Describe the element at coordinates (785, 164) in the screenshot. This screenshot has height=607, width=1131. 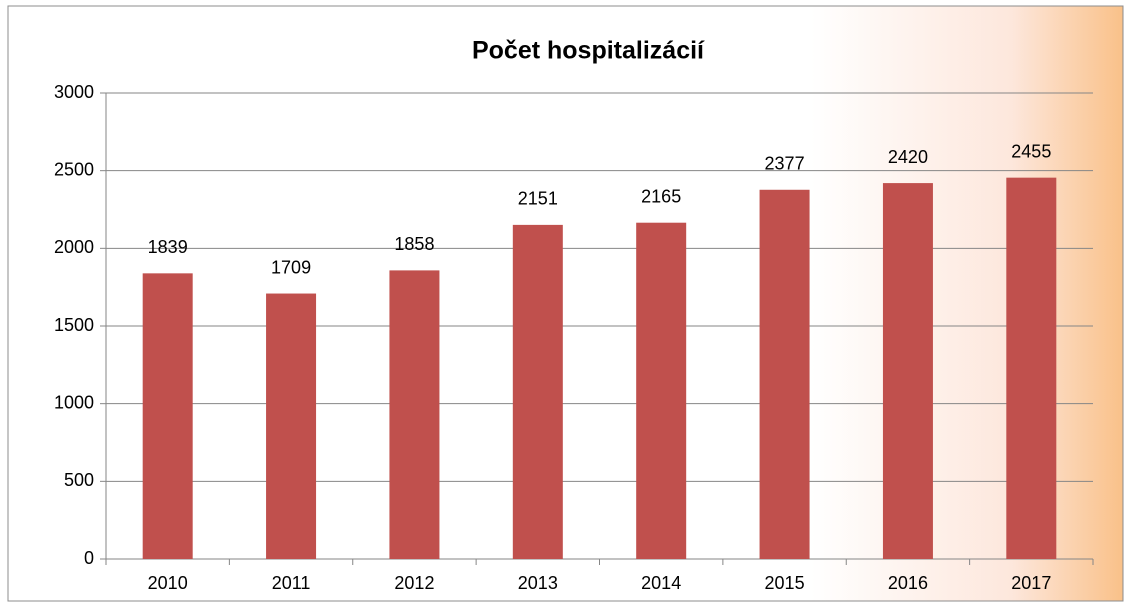
I see `data-label: 2377` at that location.